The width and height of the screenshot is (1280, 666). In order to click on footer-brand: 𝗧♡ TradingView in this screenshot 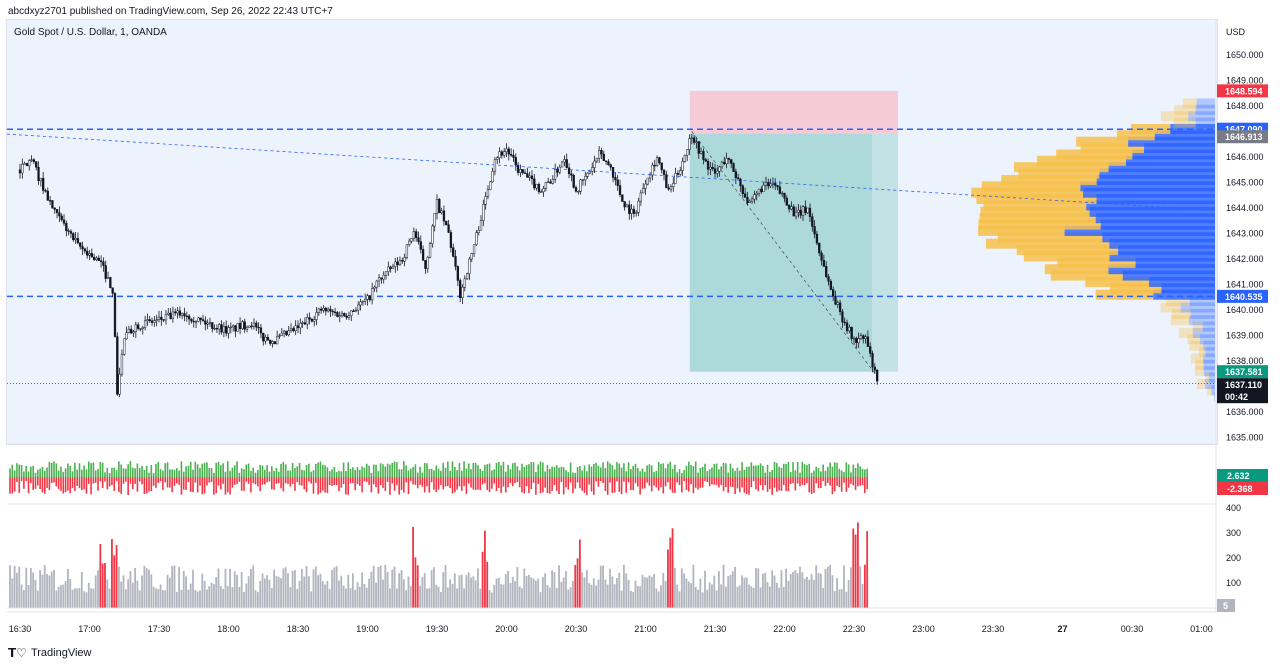, I will do `click(50, 653)`.